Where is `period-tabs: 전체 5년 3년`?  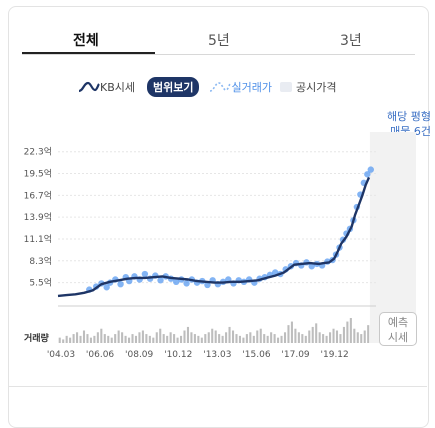
period-tabs: 전체 5년 3년 is located at coordinates (218, 39).